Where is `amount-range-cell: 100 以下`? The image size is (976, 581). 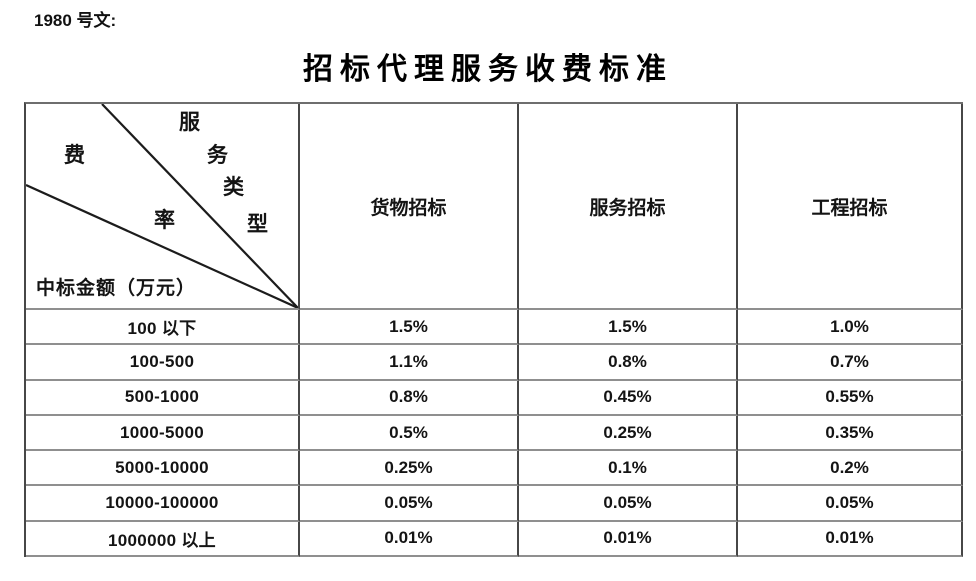 amount-range-cell: 100 以下 is located at coordinates (163, 328).